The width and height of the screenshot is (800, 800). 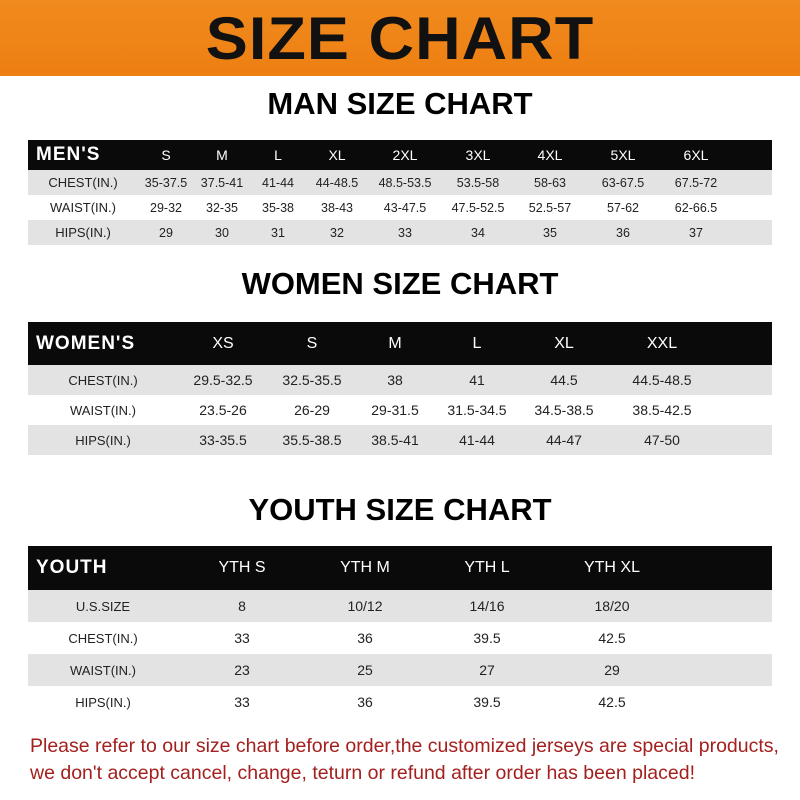 What do you see at coordinates (312, 410) in the screenshot?
I see `table-cell: 26-29` at bounding box center [312, 410].